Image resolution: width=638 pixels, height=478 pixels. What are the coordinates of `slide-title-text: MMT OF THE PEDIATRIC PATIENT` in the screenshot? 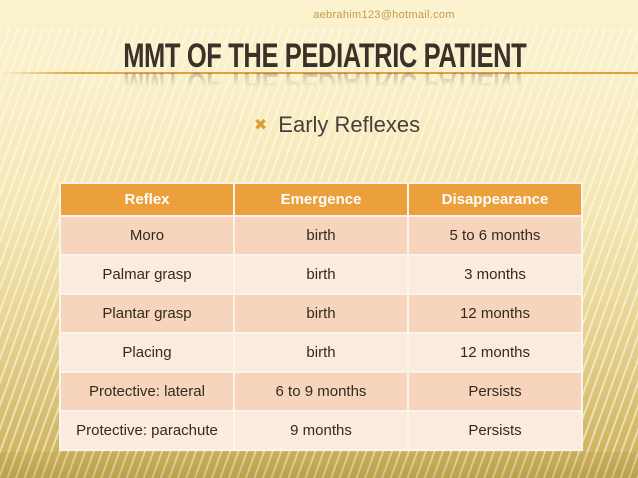 It's located at (325, 56).